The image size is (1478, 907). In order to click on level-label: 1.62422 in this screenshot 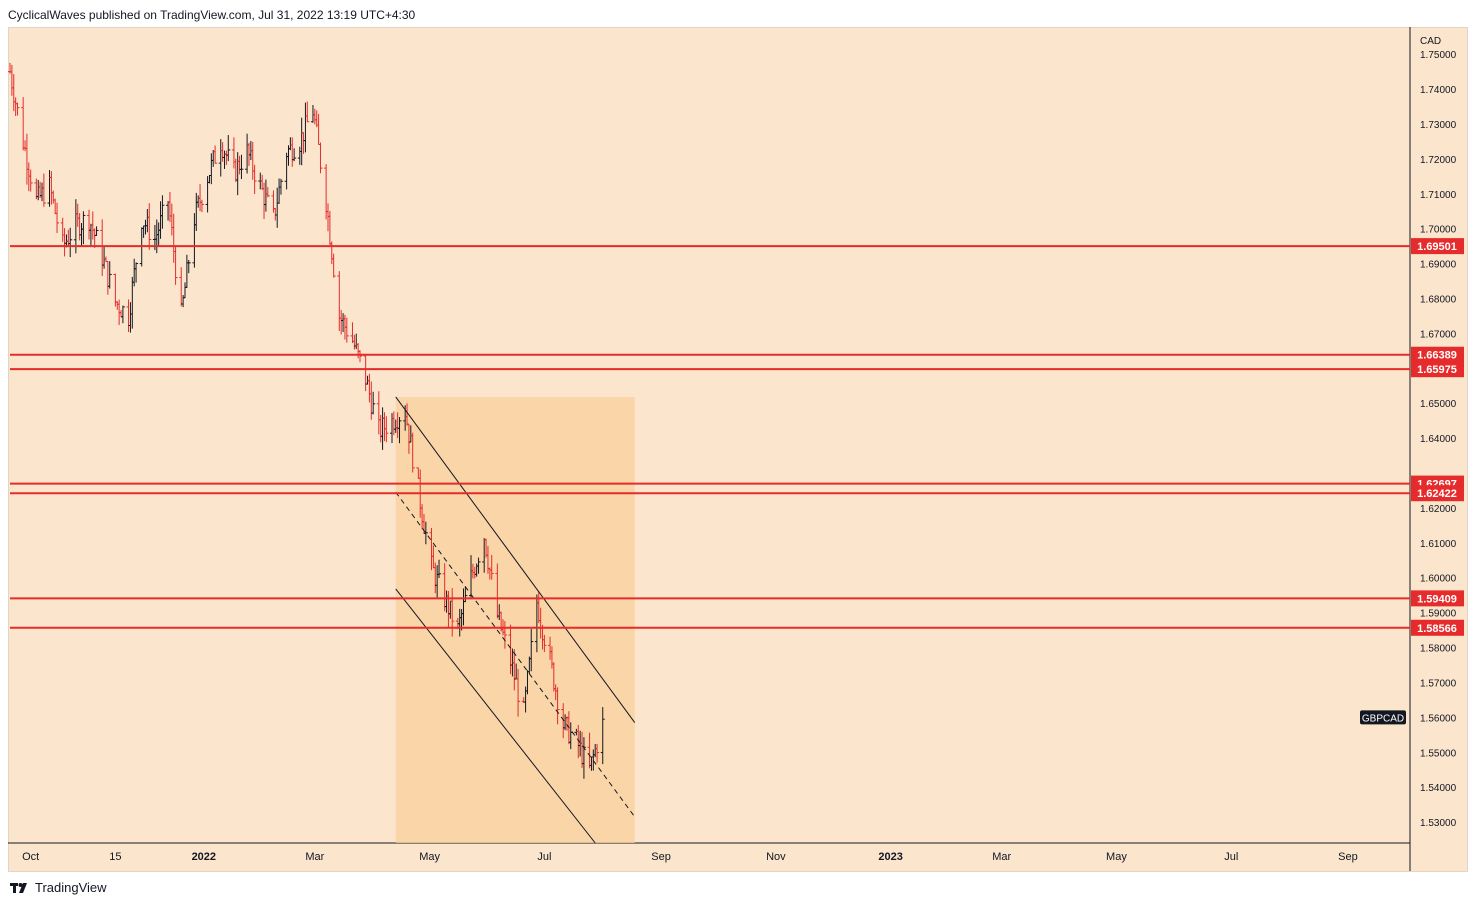, I will do `click(1437, 494)`.